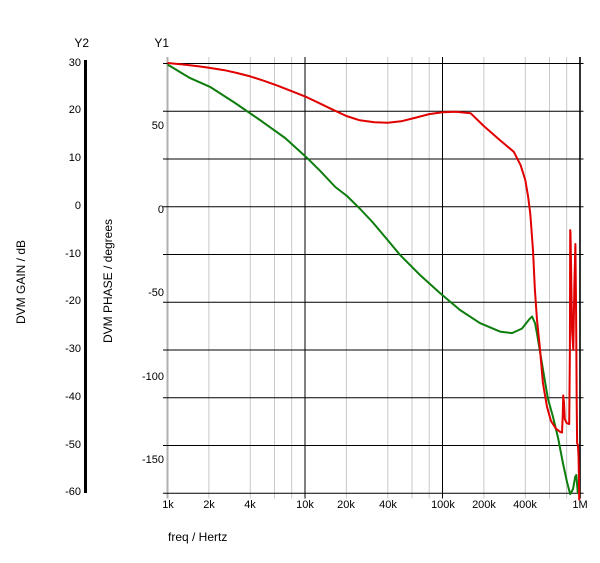  Describe the element at coordinates (305, 505) in the screenshot. I see `freq-tick-label: 10k` at that location.